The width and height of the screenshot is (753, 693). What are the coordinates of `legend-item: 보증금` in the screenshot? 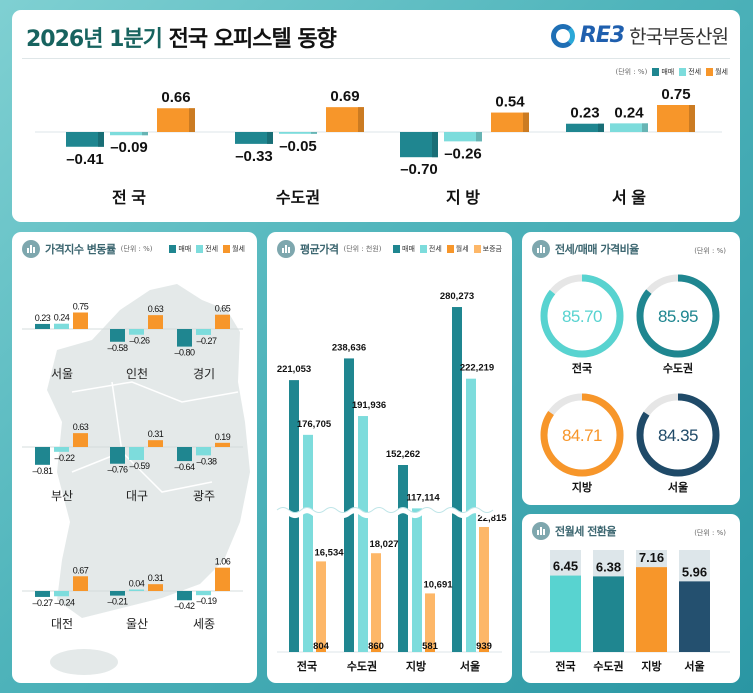 It's located at (487, 249).